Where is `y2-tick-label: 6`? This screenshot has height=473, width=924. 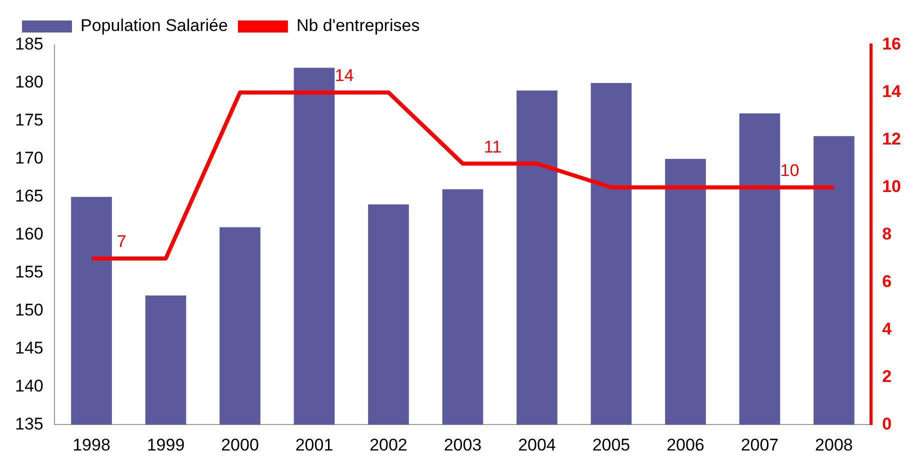 y2-tick-label: 6 is located at coordinates (887, 281).